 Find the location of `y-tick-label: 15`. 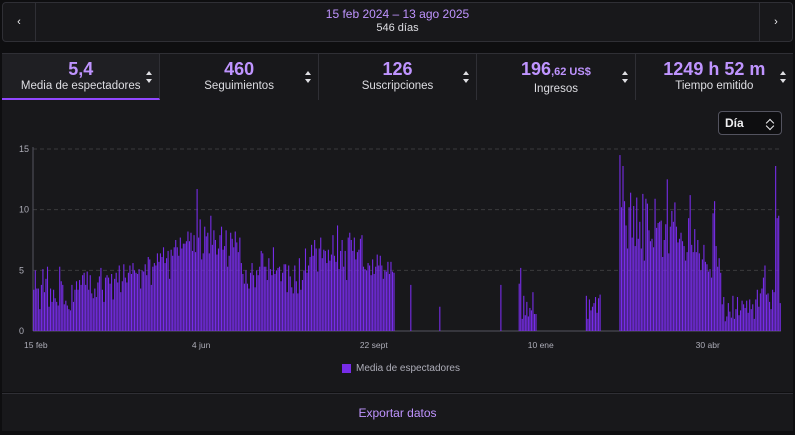

y-tick-label: 15 is located at coordinates (24, 149).